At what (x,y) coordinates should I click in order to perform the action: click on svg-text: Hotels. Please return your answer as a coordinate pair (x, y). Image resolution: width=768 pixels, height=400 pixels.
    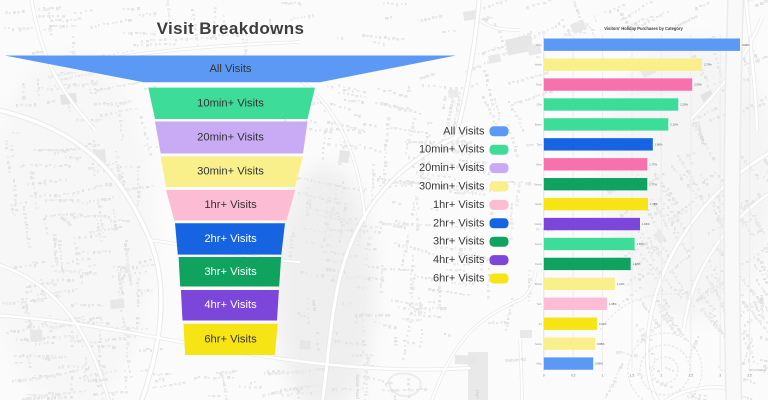
    Looking at the image, I should click on (539, 65).